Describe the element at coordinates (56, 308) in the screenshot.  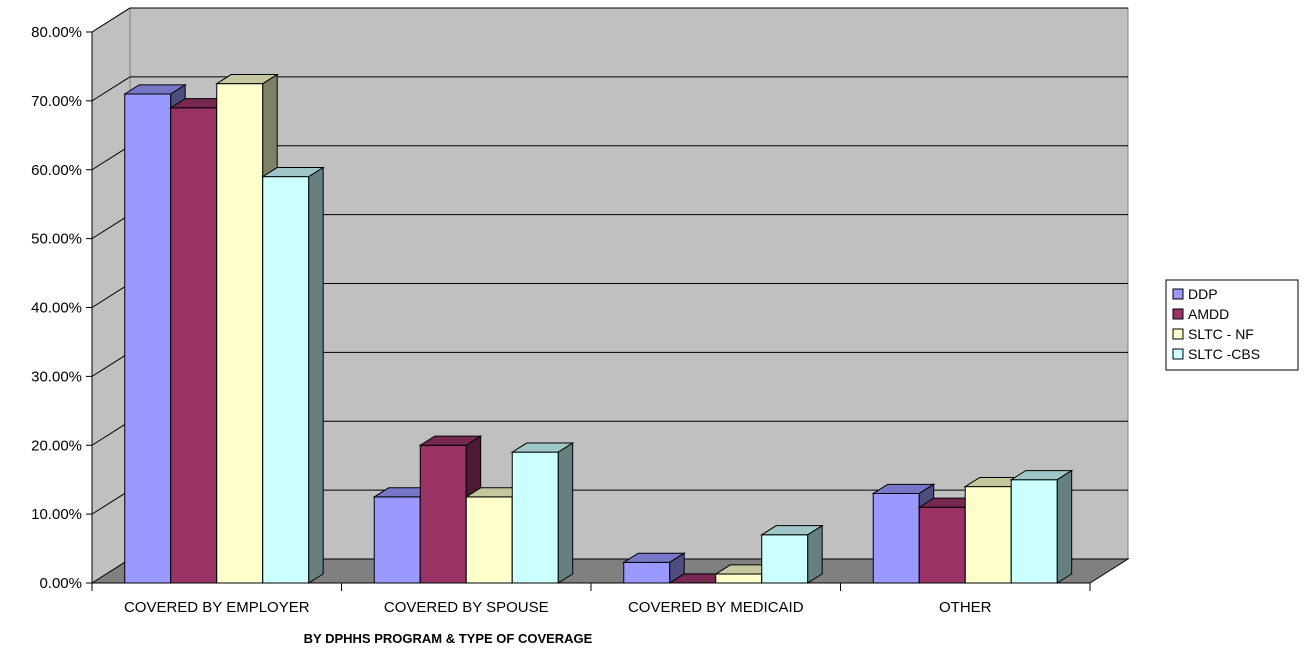
I see `y-tick-label: 40.00%` at that location.